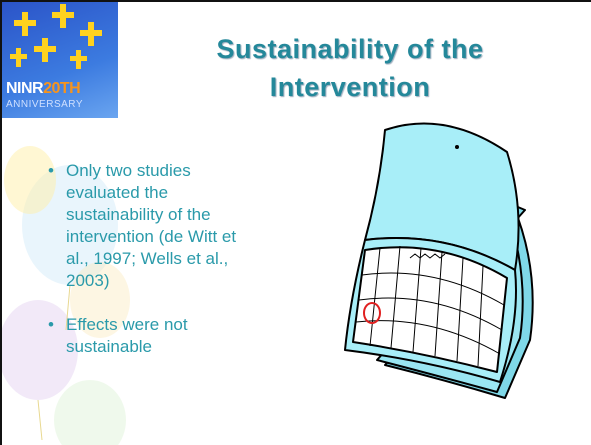  I want to click on bullet: Effects were not sustainable, so click(152, 336).